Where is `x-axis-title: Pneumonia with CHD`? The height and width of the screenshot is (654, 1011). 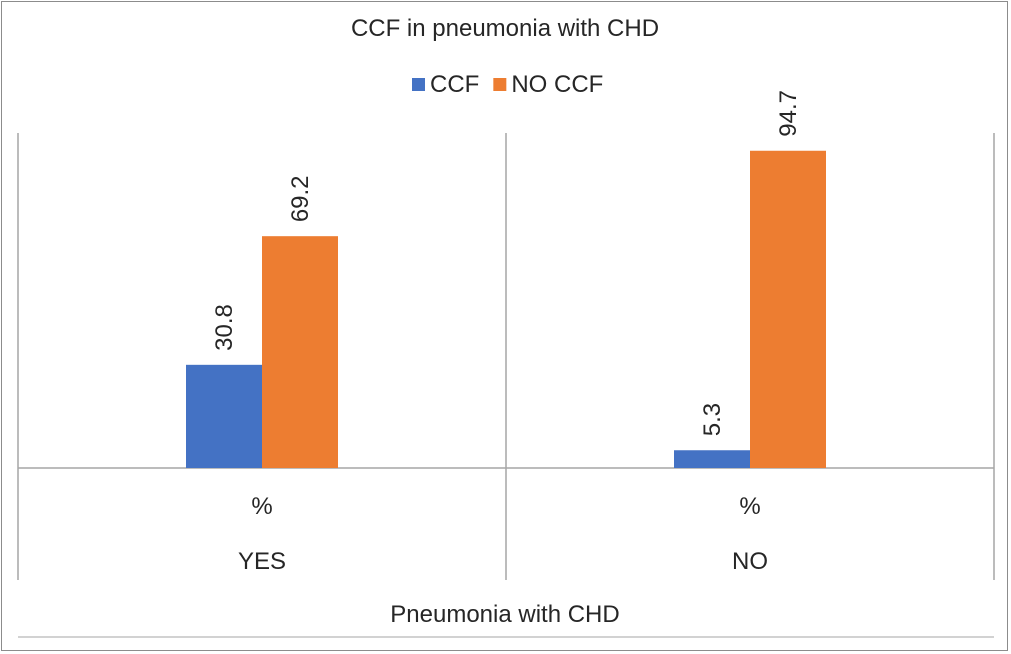
x-axis-title: Pneumonia with CHD is located at coordinates (504, 614).